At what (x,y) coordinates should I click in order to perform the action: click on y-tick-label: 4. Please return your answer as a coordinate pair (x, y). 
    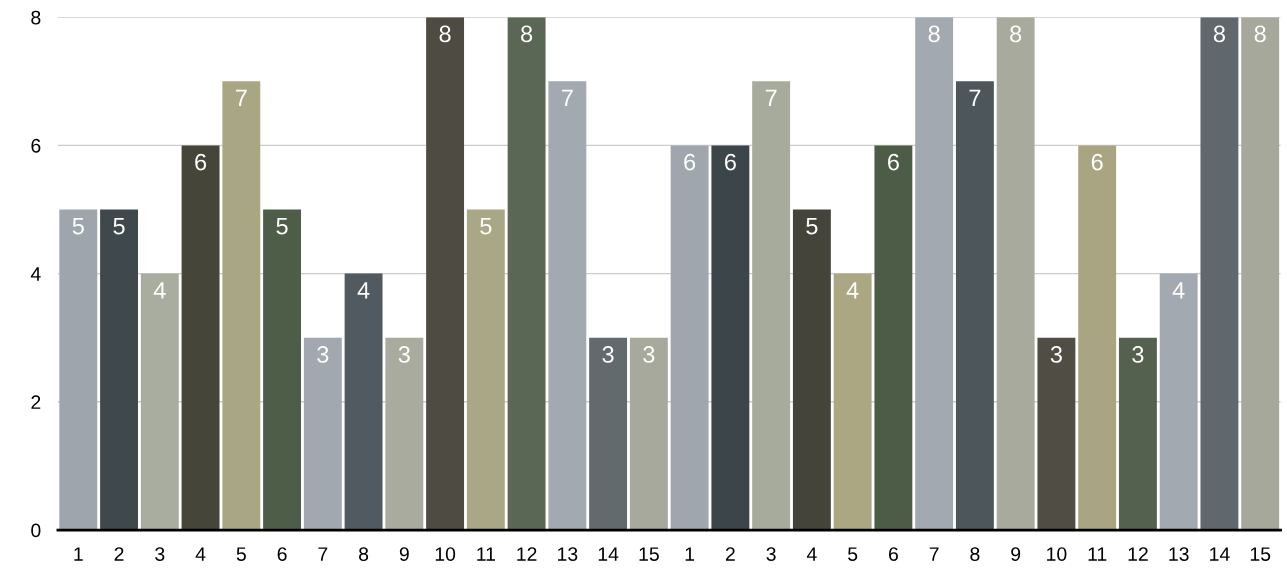
    Looking at the image, I should click on (35, 274).